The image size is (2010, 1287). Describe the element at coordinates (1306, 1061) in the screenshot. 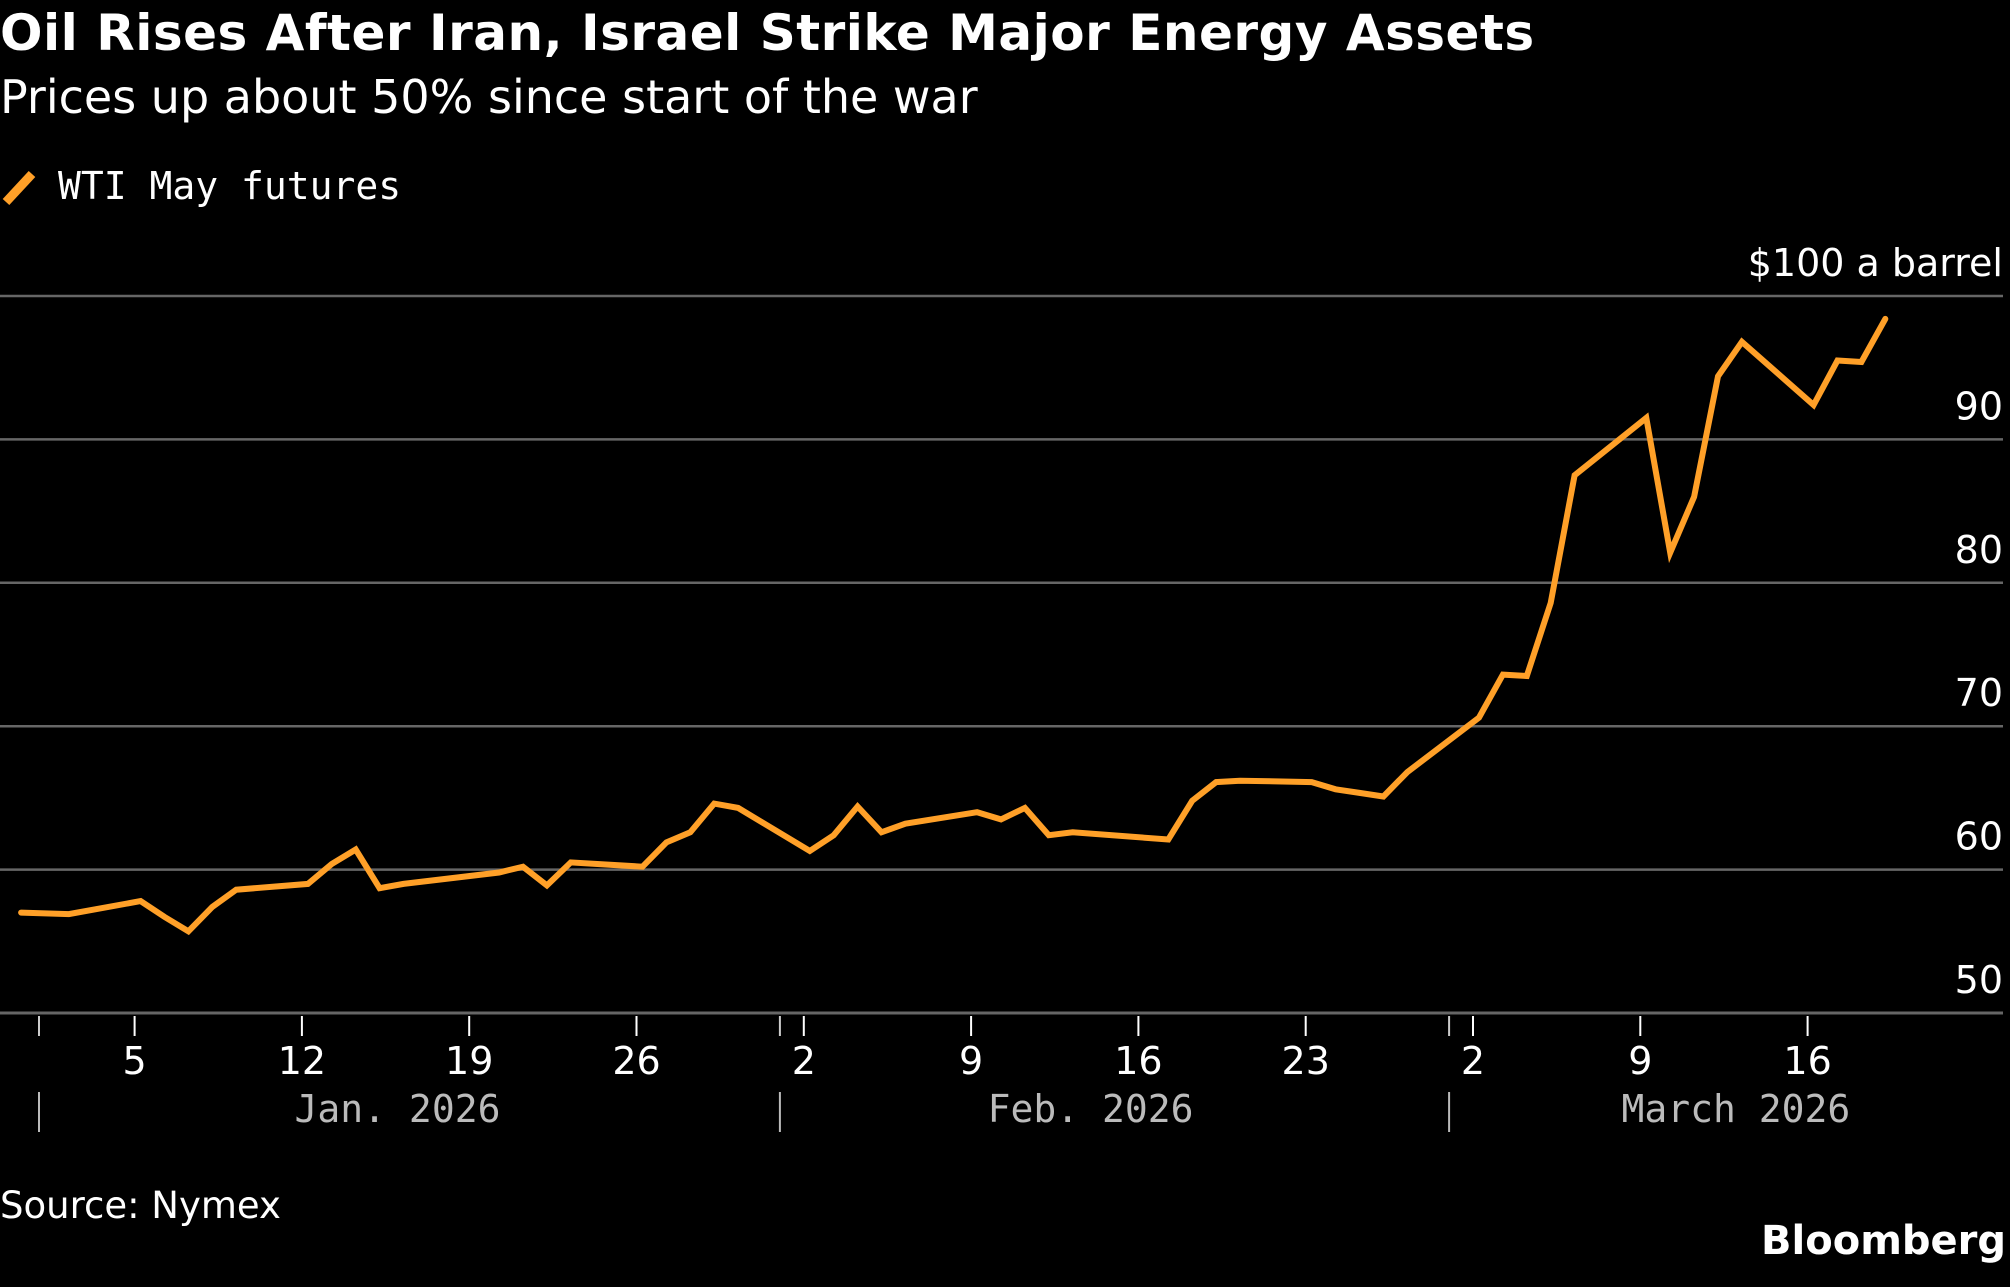

I see `x-tick-label: 23` at that location.